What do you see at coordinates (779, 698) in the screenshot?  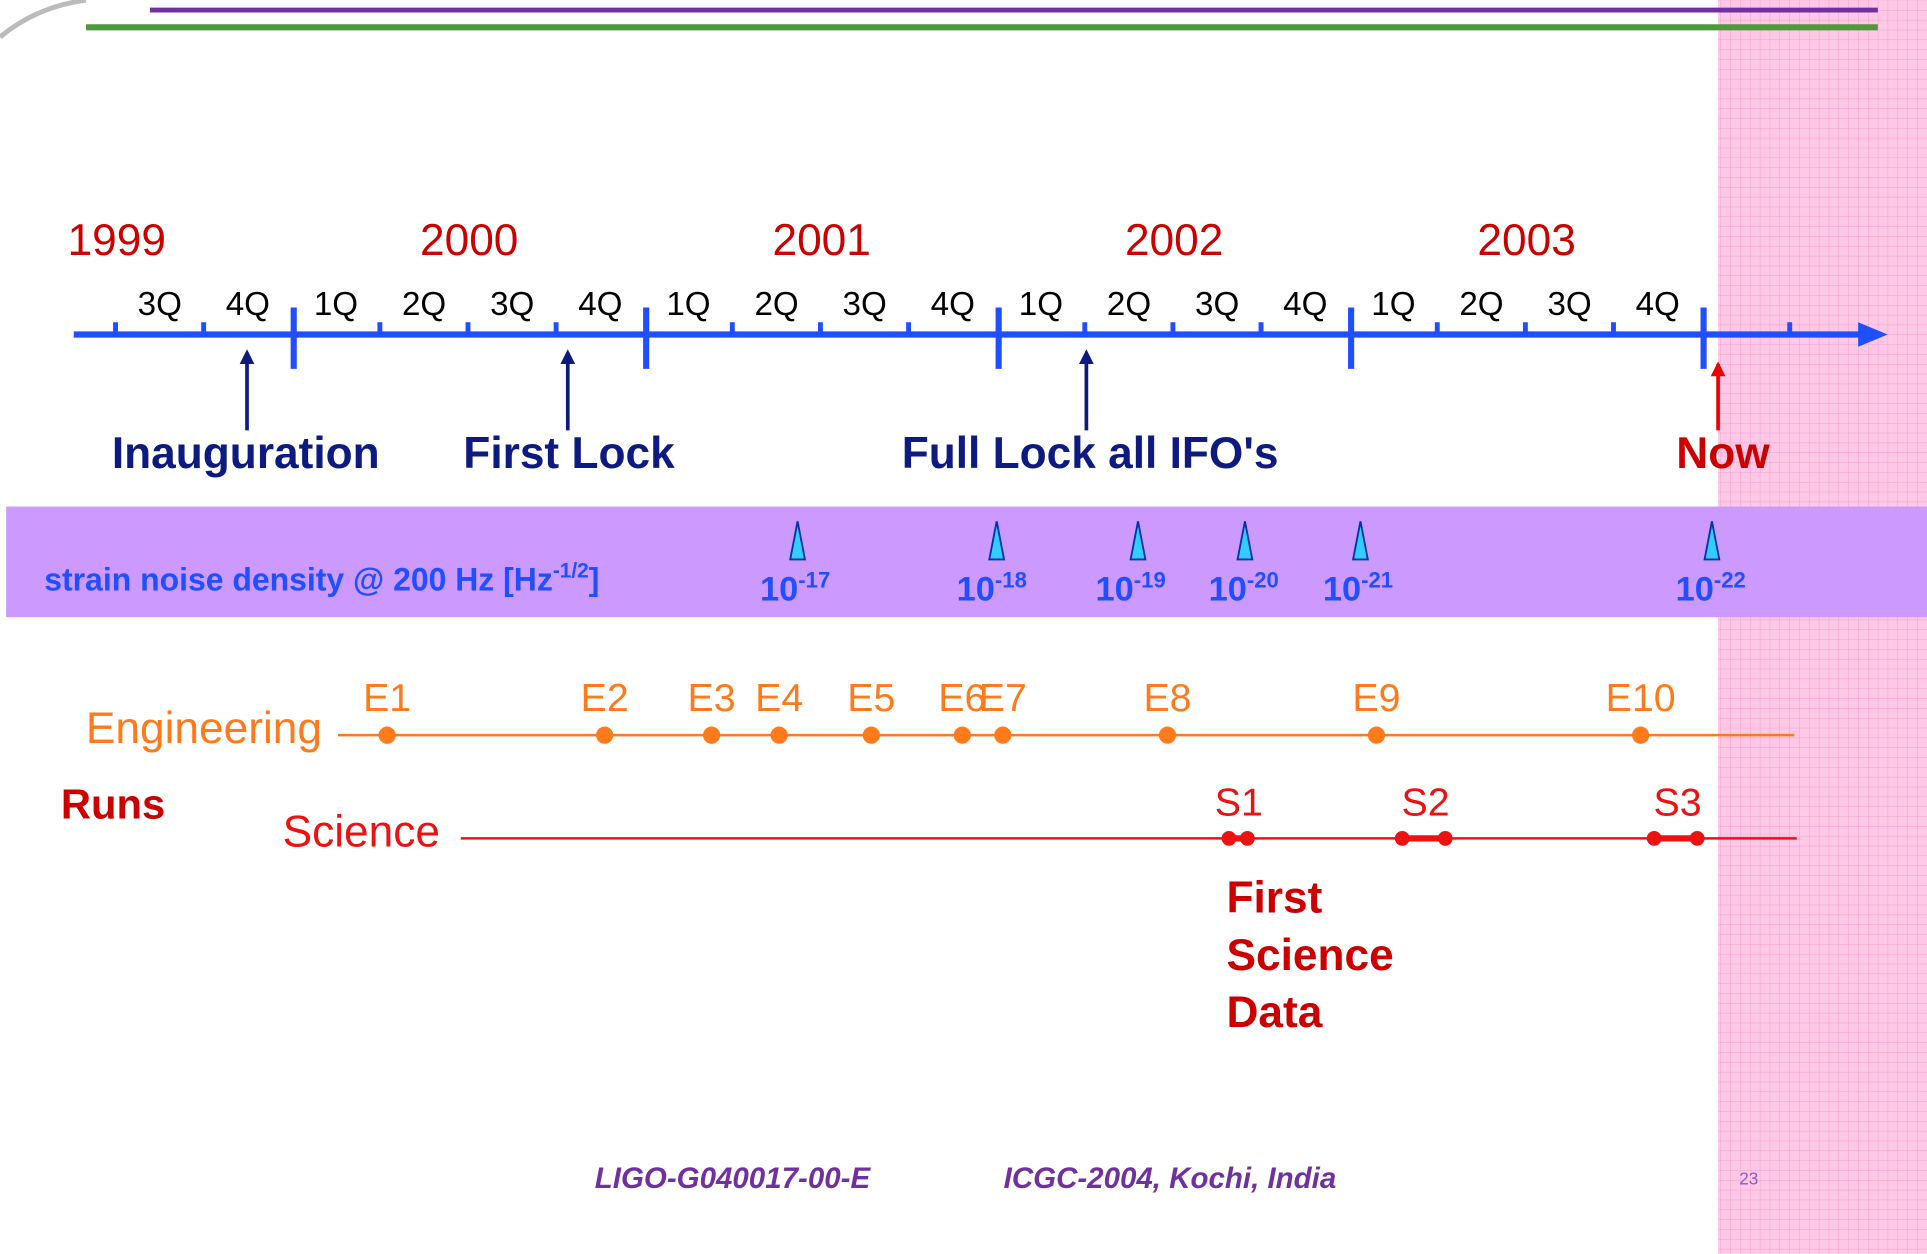 I see `engineering-run-label: E4` at bounding box center [779, 698].